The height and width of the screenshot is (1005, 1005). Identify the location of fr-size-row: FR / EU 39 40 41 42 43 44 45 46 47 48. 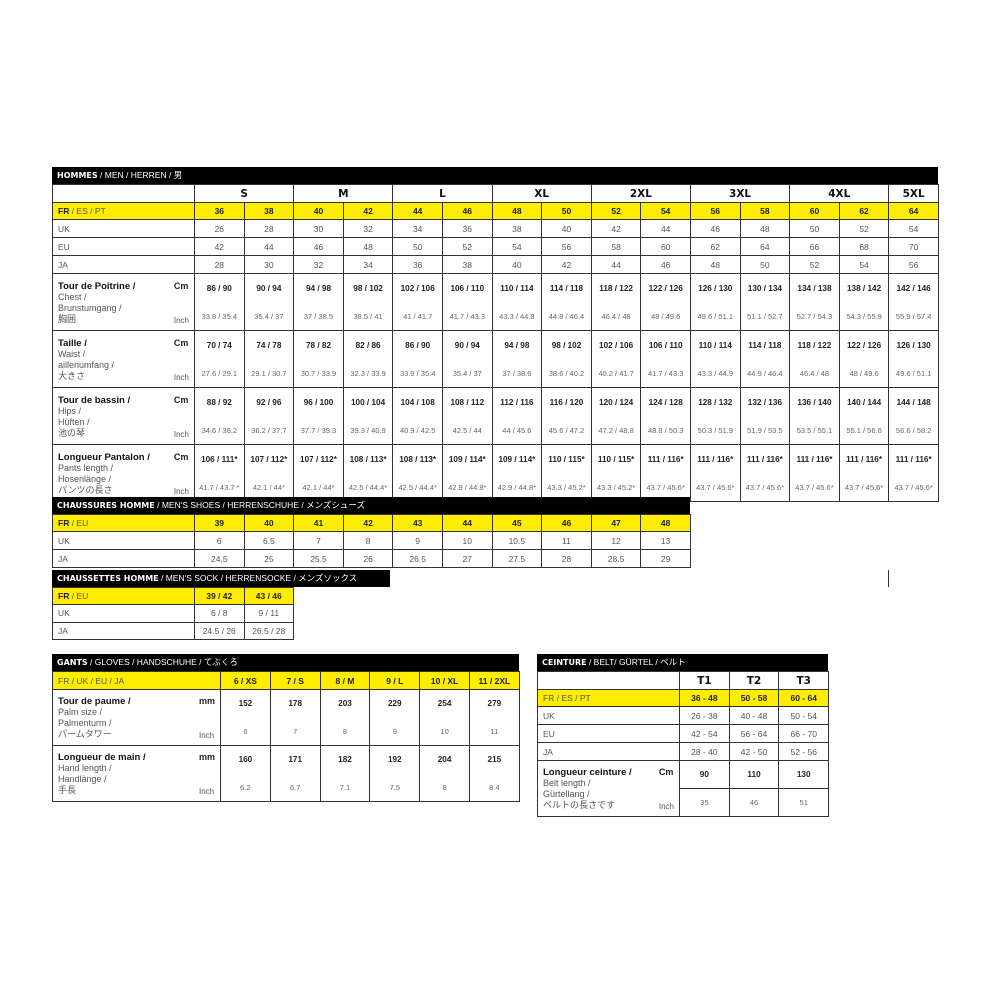
(371, 523).